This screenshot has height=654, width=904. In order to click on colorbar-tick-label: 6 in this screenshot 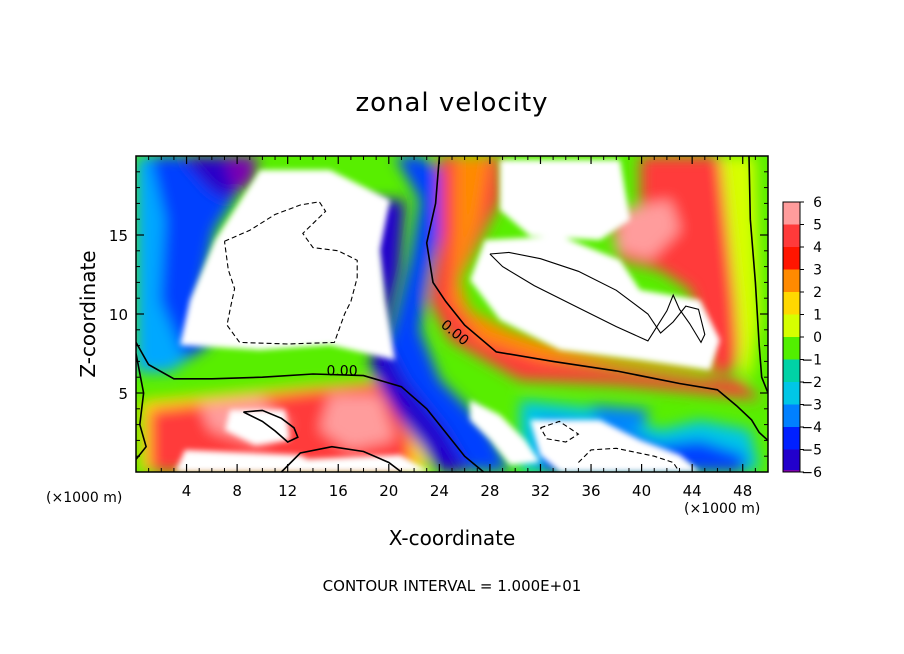, I will do `click(817, 203)`.